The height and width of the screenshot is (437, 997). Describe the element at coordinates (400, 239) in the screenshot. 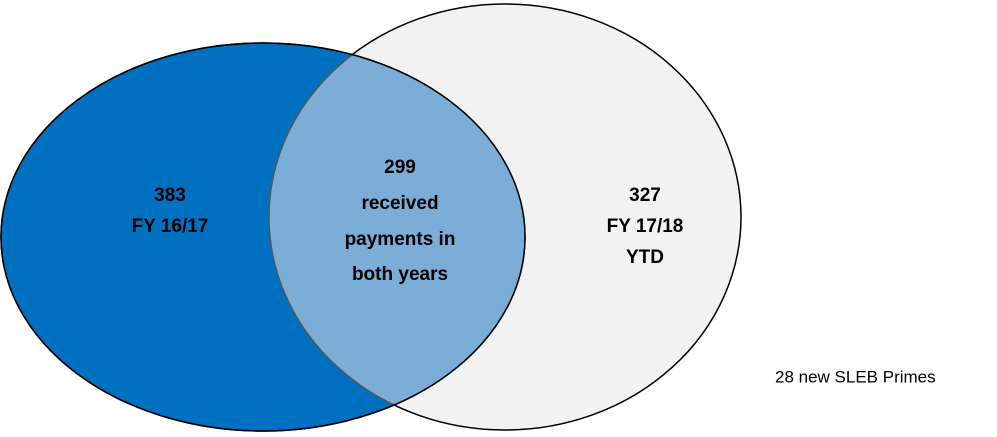

I see `intersection-label: payments in` at that location.